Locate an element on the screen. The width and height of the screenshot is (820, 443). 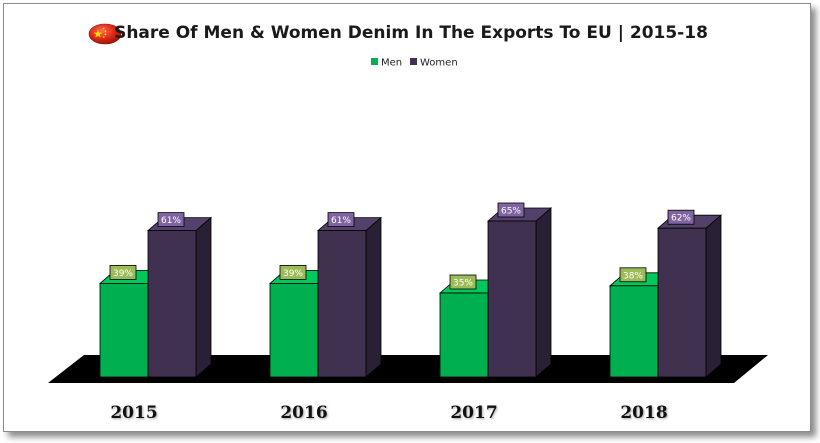
bar-women-2018 is located at coordinates (689, 296).